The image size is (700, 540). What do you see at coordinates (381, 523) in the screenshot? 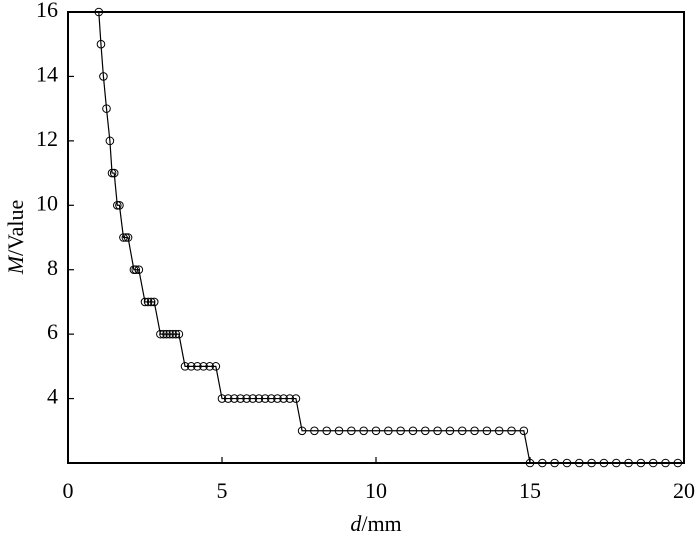
I see `x-label-unit: /mm` at bounding box center [381, 523].